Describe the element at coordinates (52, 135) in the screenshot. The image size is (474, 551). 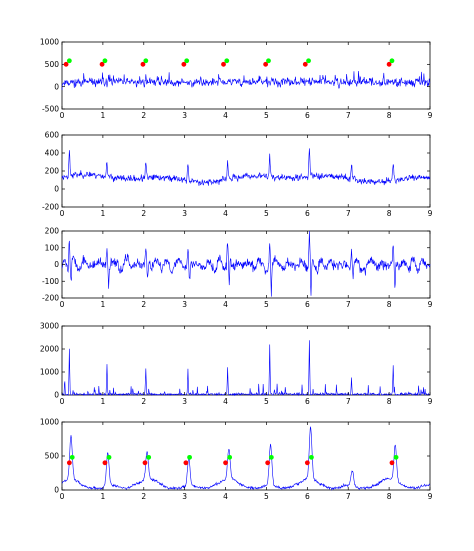
I see `y-tick-label: 600` at that location.